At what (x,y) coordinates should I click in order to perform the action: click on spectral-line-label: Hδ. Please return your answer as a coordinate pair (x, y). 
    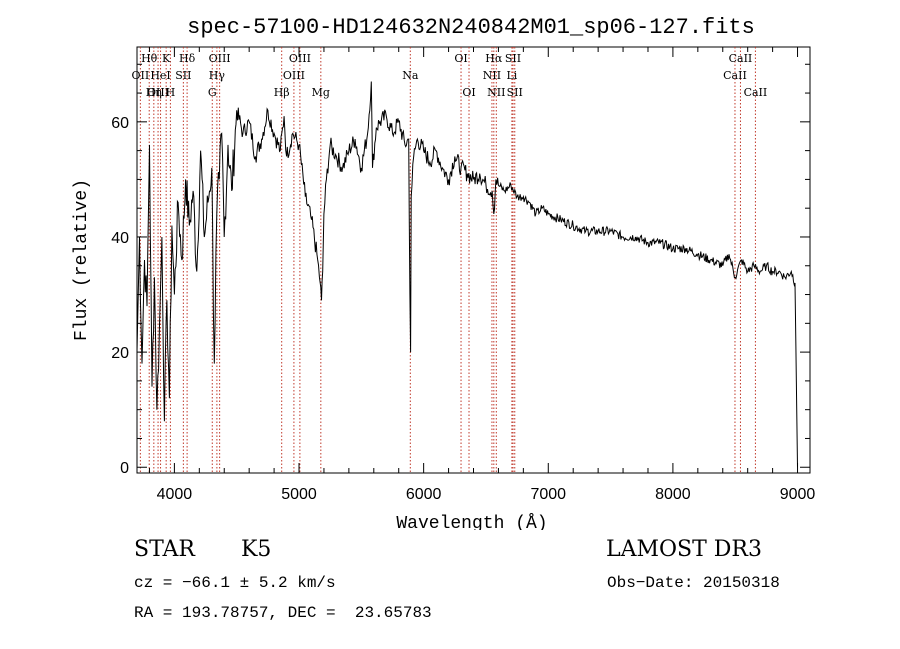
    Looking at the image, I should click on (187, 58).